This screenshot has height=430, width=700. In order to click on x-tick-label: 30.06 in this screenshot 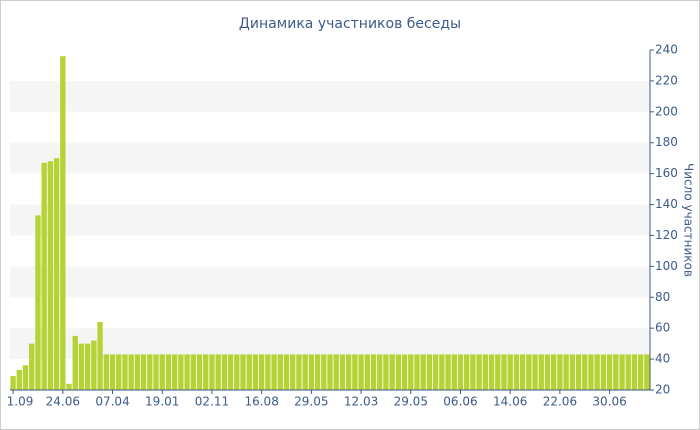, I will do `click(609, 402)`.